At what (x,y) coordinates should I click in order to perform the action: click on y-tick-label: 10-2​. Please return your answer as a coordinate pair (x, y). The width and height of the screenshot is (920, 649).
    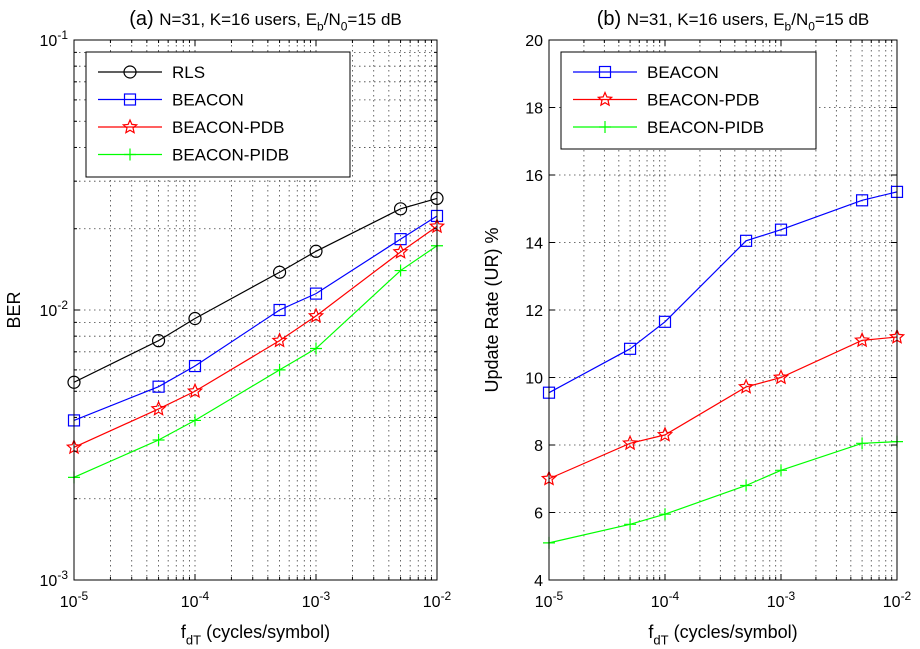
    Looking at the image, I should click on (54, 309).